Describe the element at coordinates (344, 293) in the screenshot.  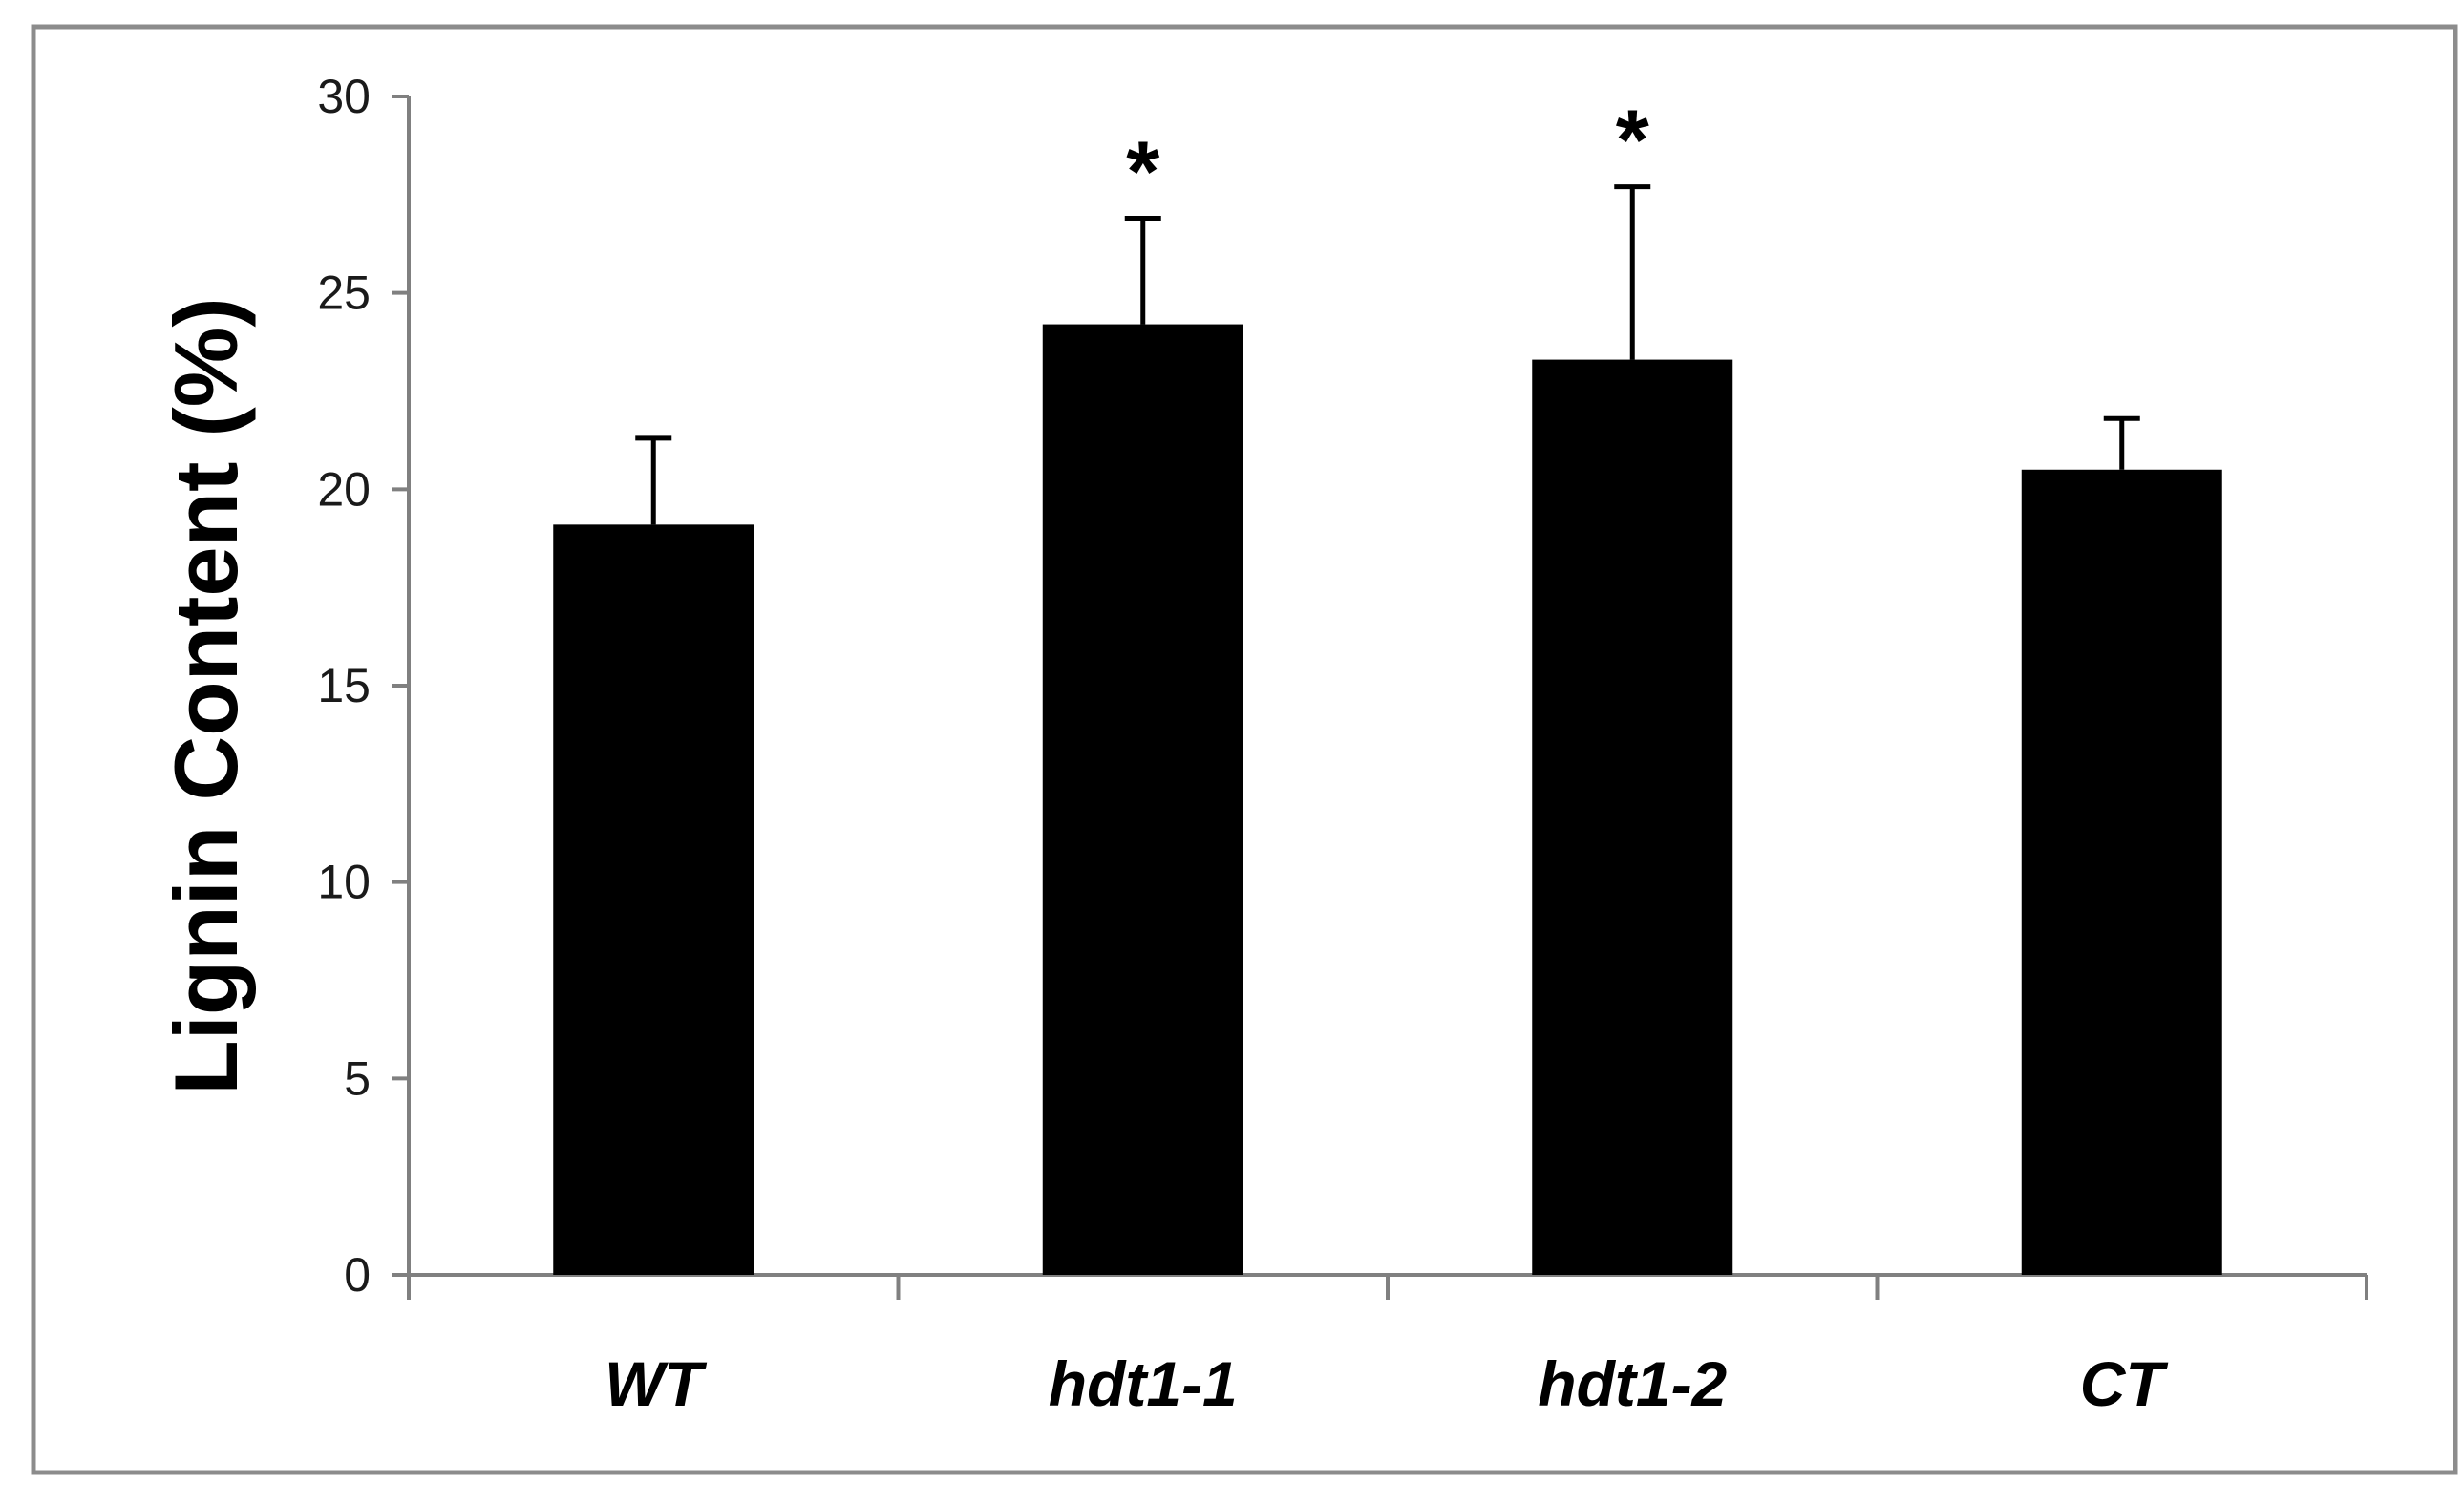
I see `y-tick-label: 25` at that location.